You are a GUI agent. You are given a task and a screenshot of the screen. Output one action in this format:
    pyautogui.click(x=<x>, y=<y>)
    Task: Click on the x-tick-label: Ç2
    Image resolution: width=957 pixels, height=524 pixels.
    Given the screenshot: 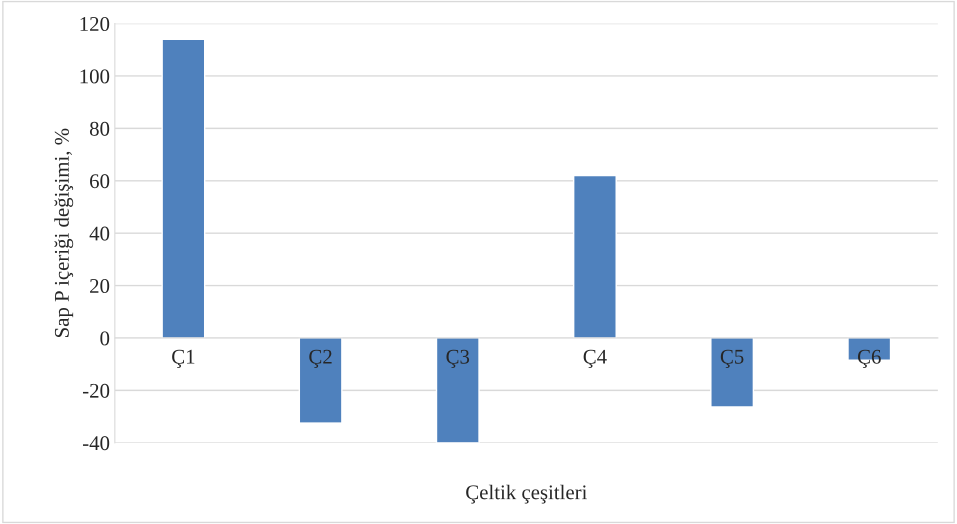 What is the action you would take?
    pyautogui.click(x=320, y=359)
    